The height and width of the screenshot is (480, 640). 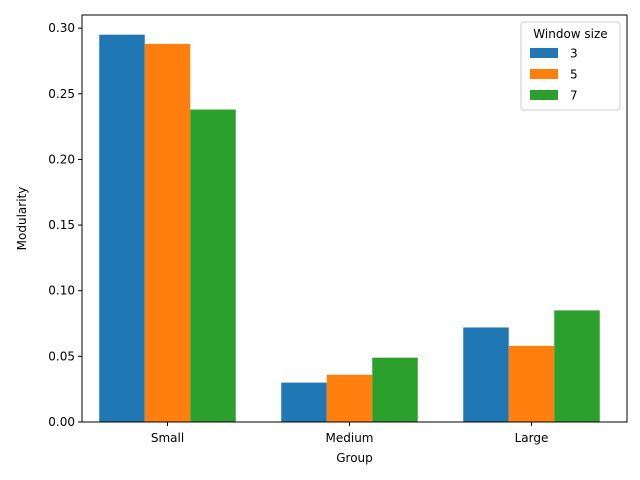 I want to click on legend-title: Window size, so click(x=570, y=34).